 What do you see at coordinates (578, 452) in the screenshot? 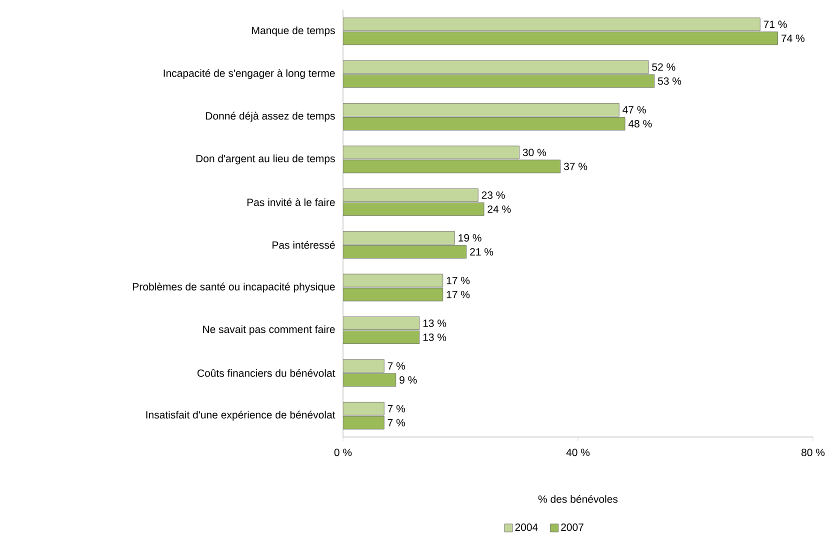
I see `x-tick-label: 40 %` at bounding box center [578, 452].